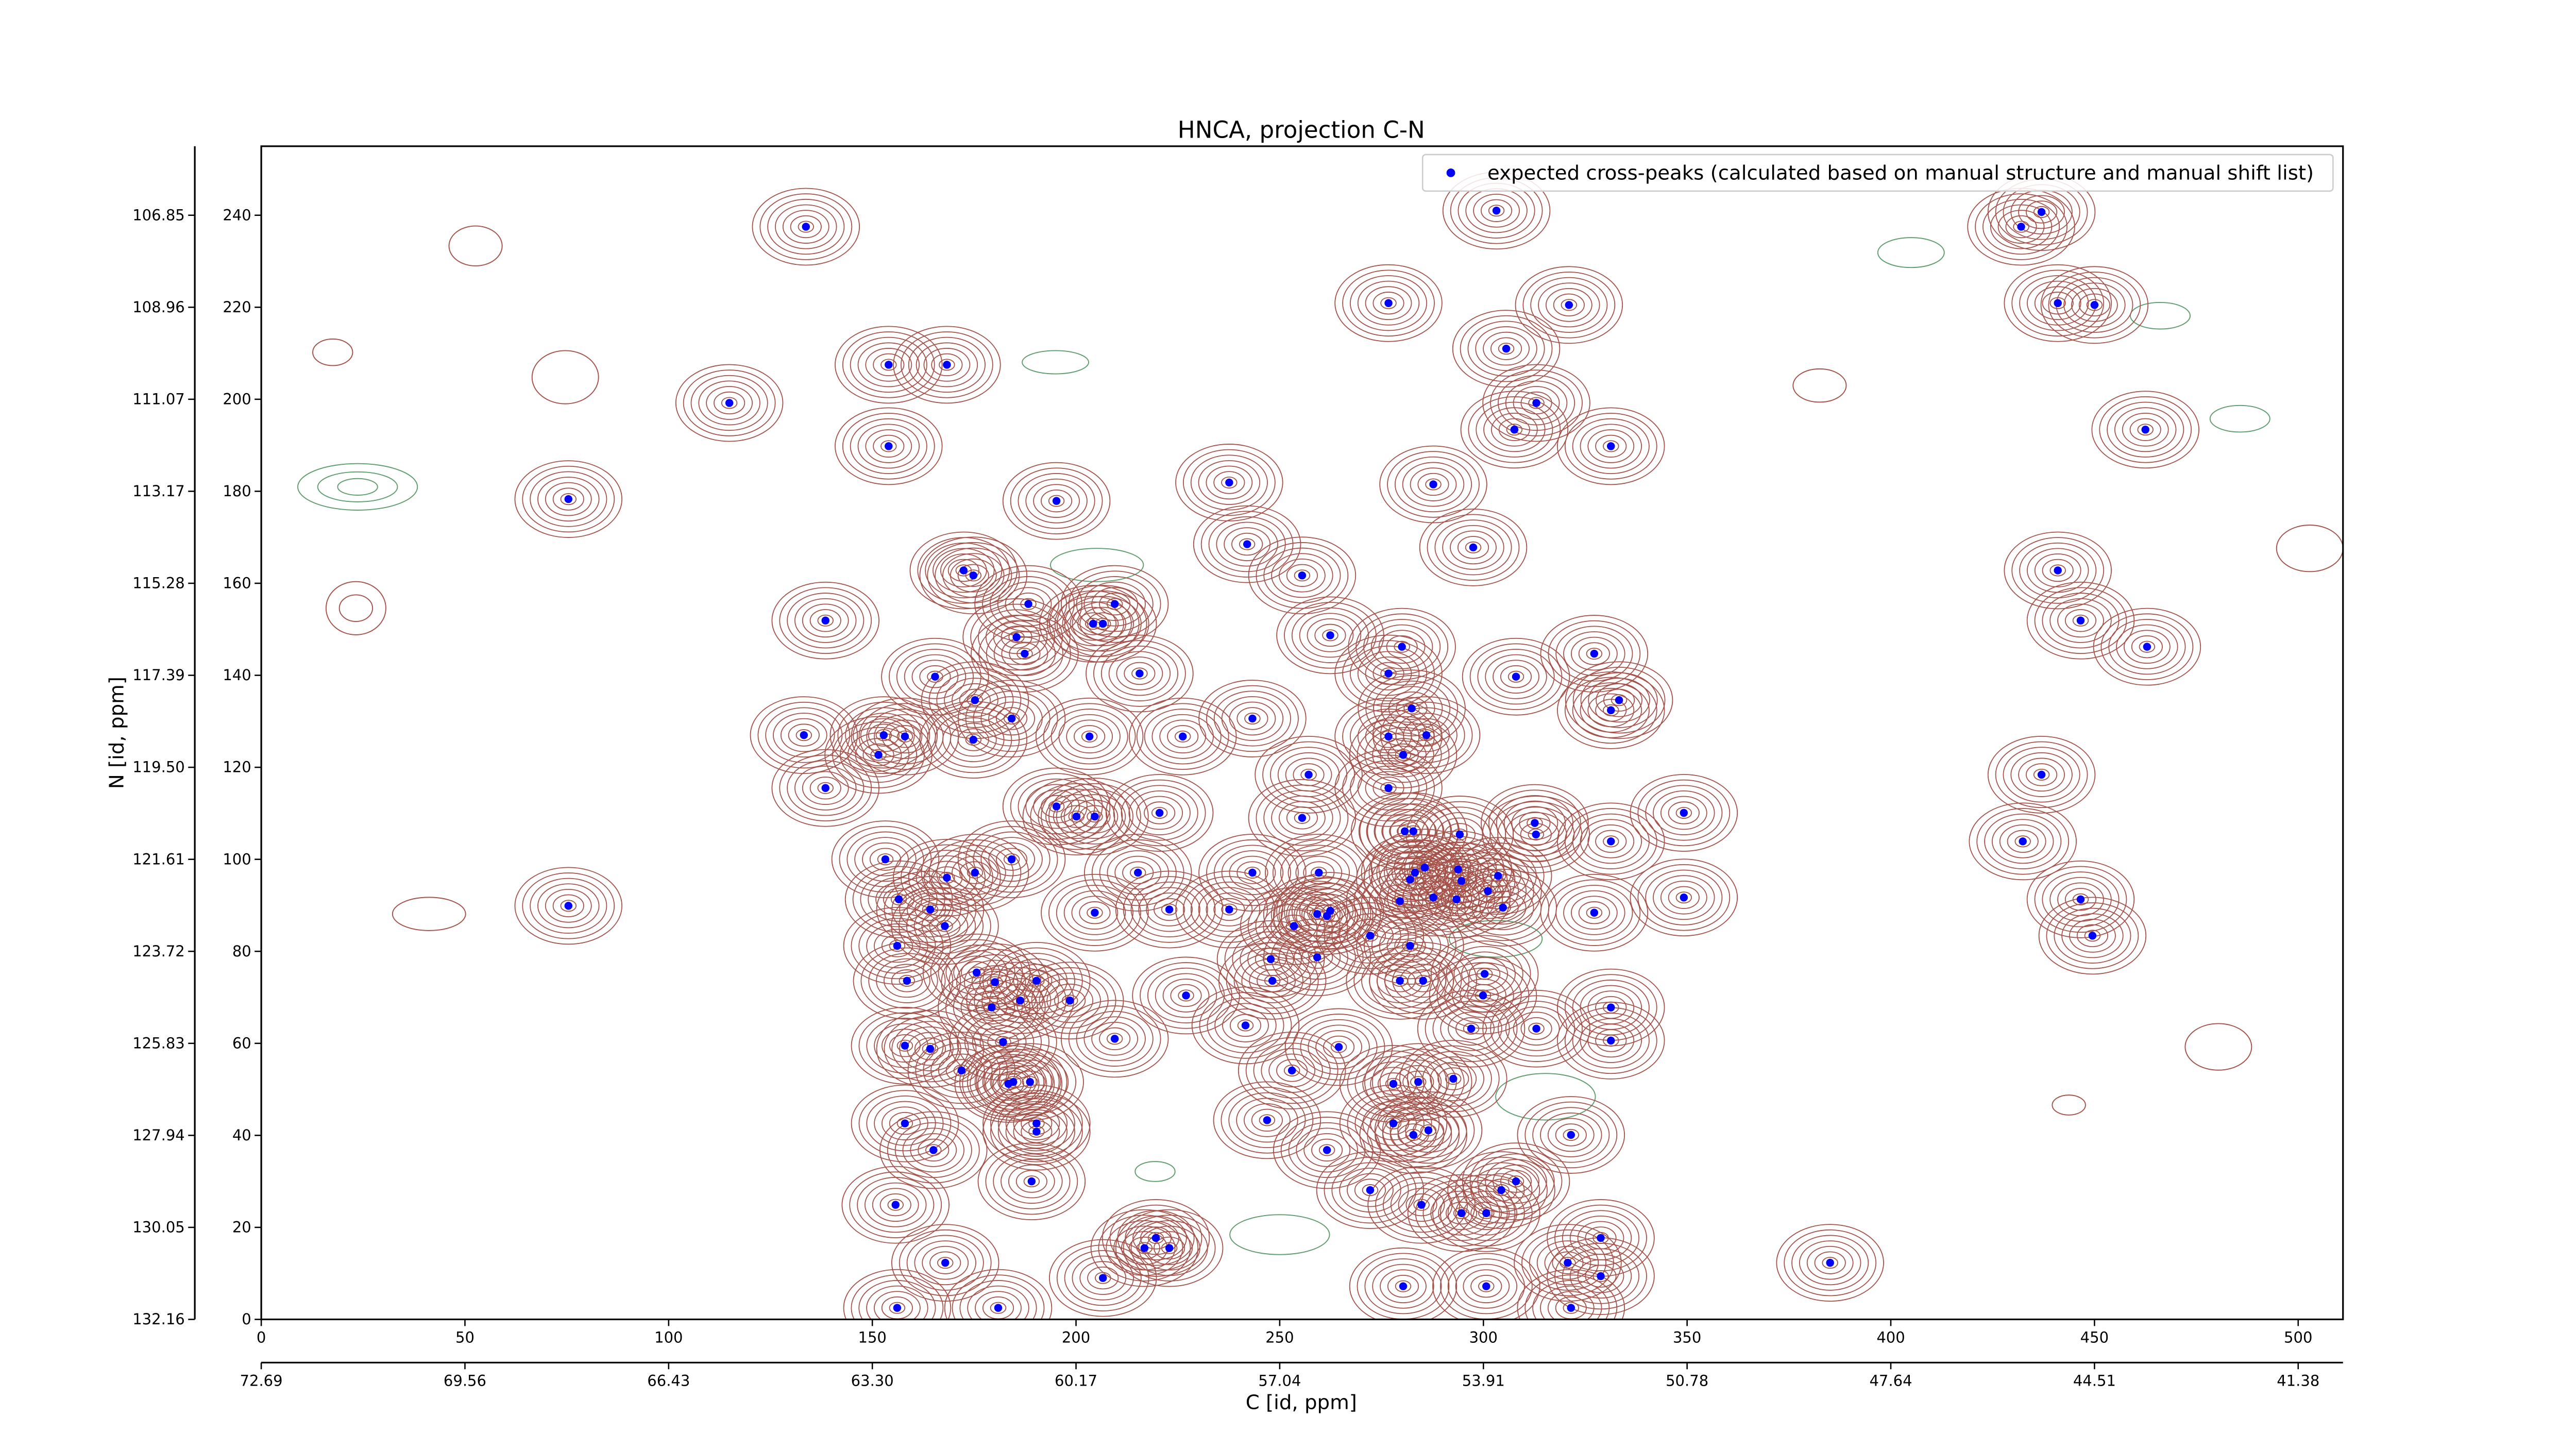  I want to click on y-axis-label: N [id, ppm], so click(116, 733).